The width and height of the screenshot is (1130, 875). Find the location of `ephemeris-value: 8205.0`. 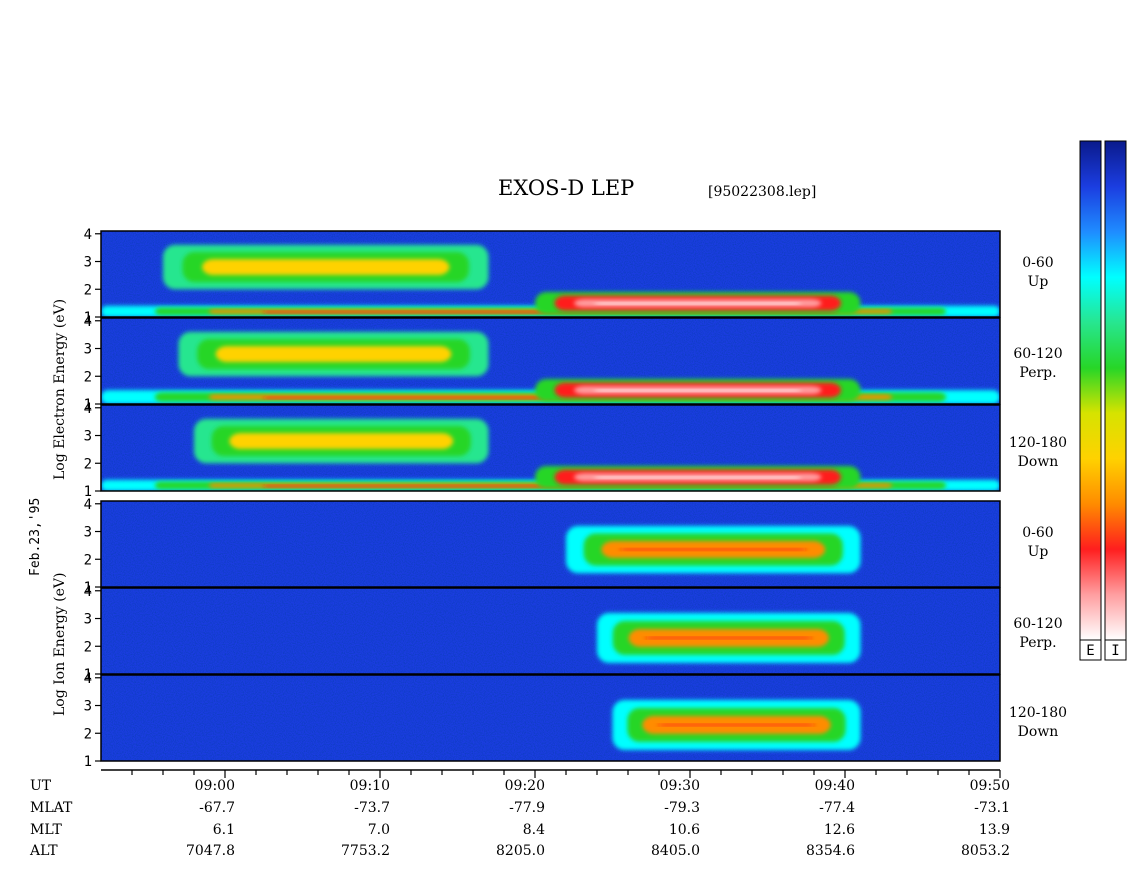

ephemeris-value: 8205.0 is located at coordinates (520, 851).